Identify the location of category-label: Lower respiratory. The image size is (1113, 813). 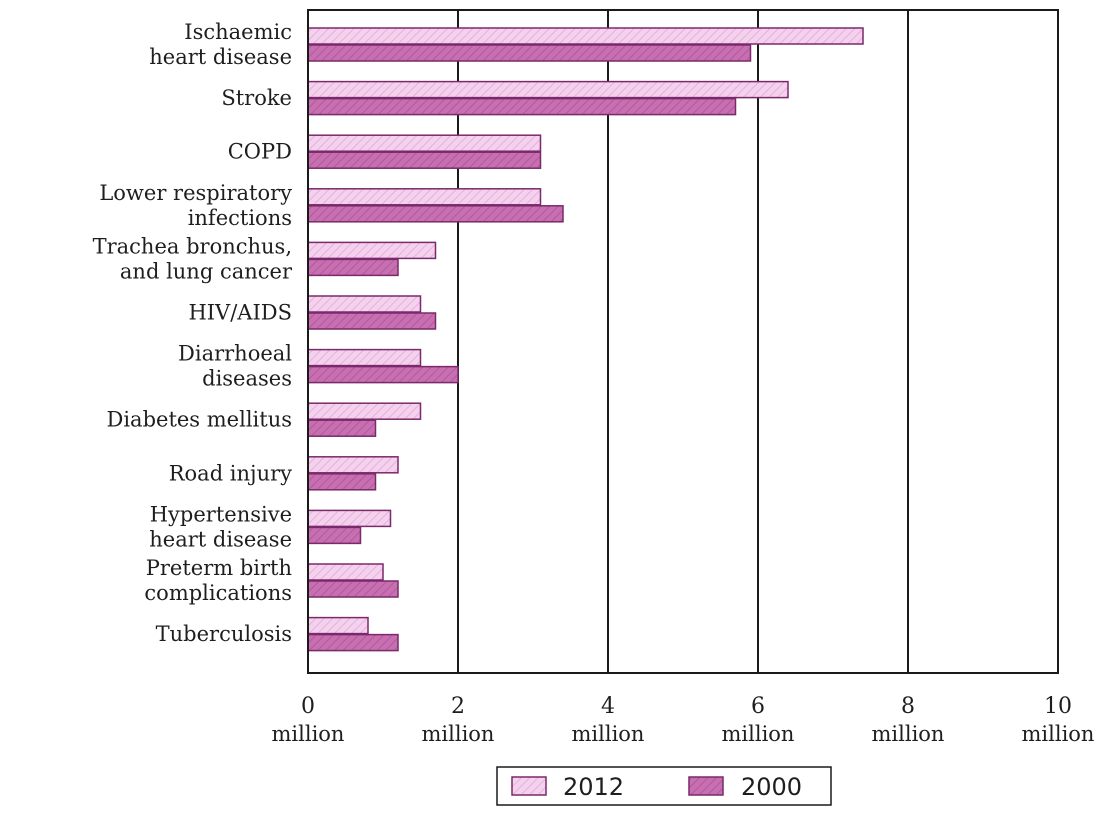
(195, 193).